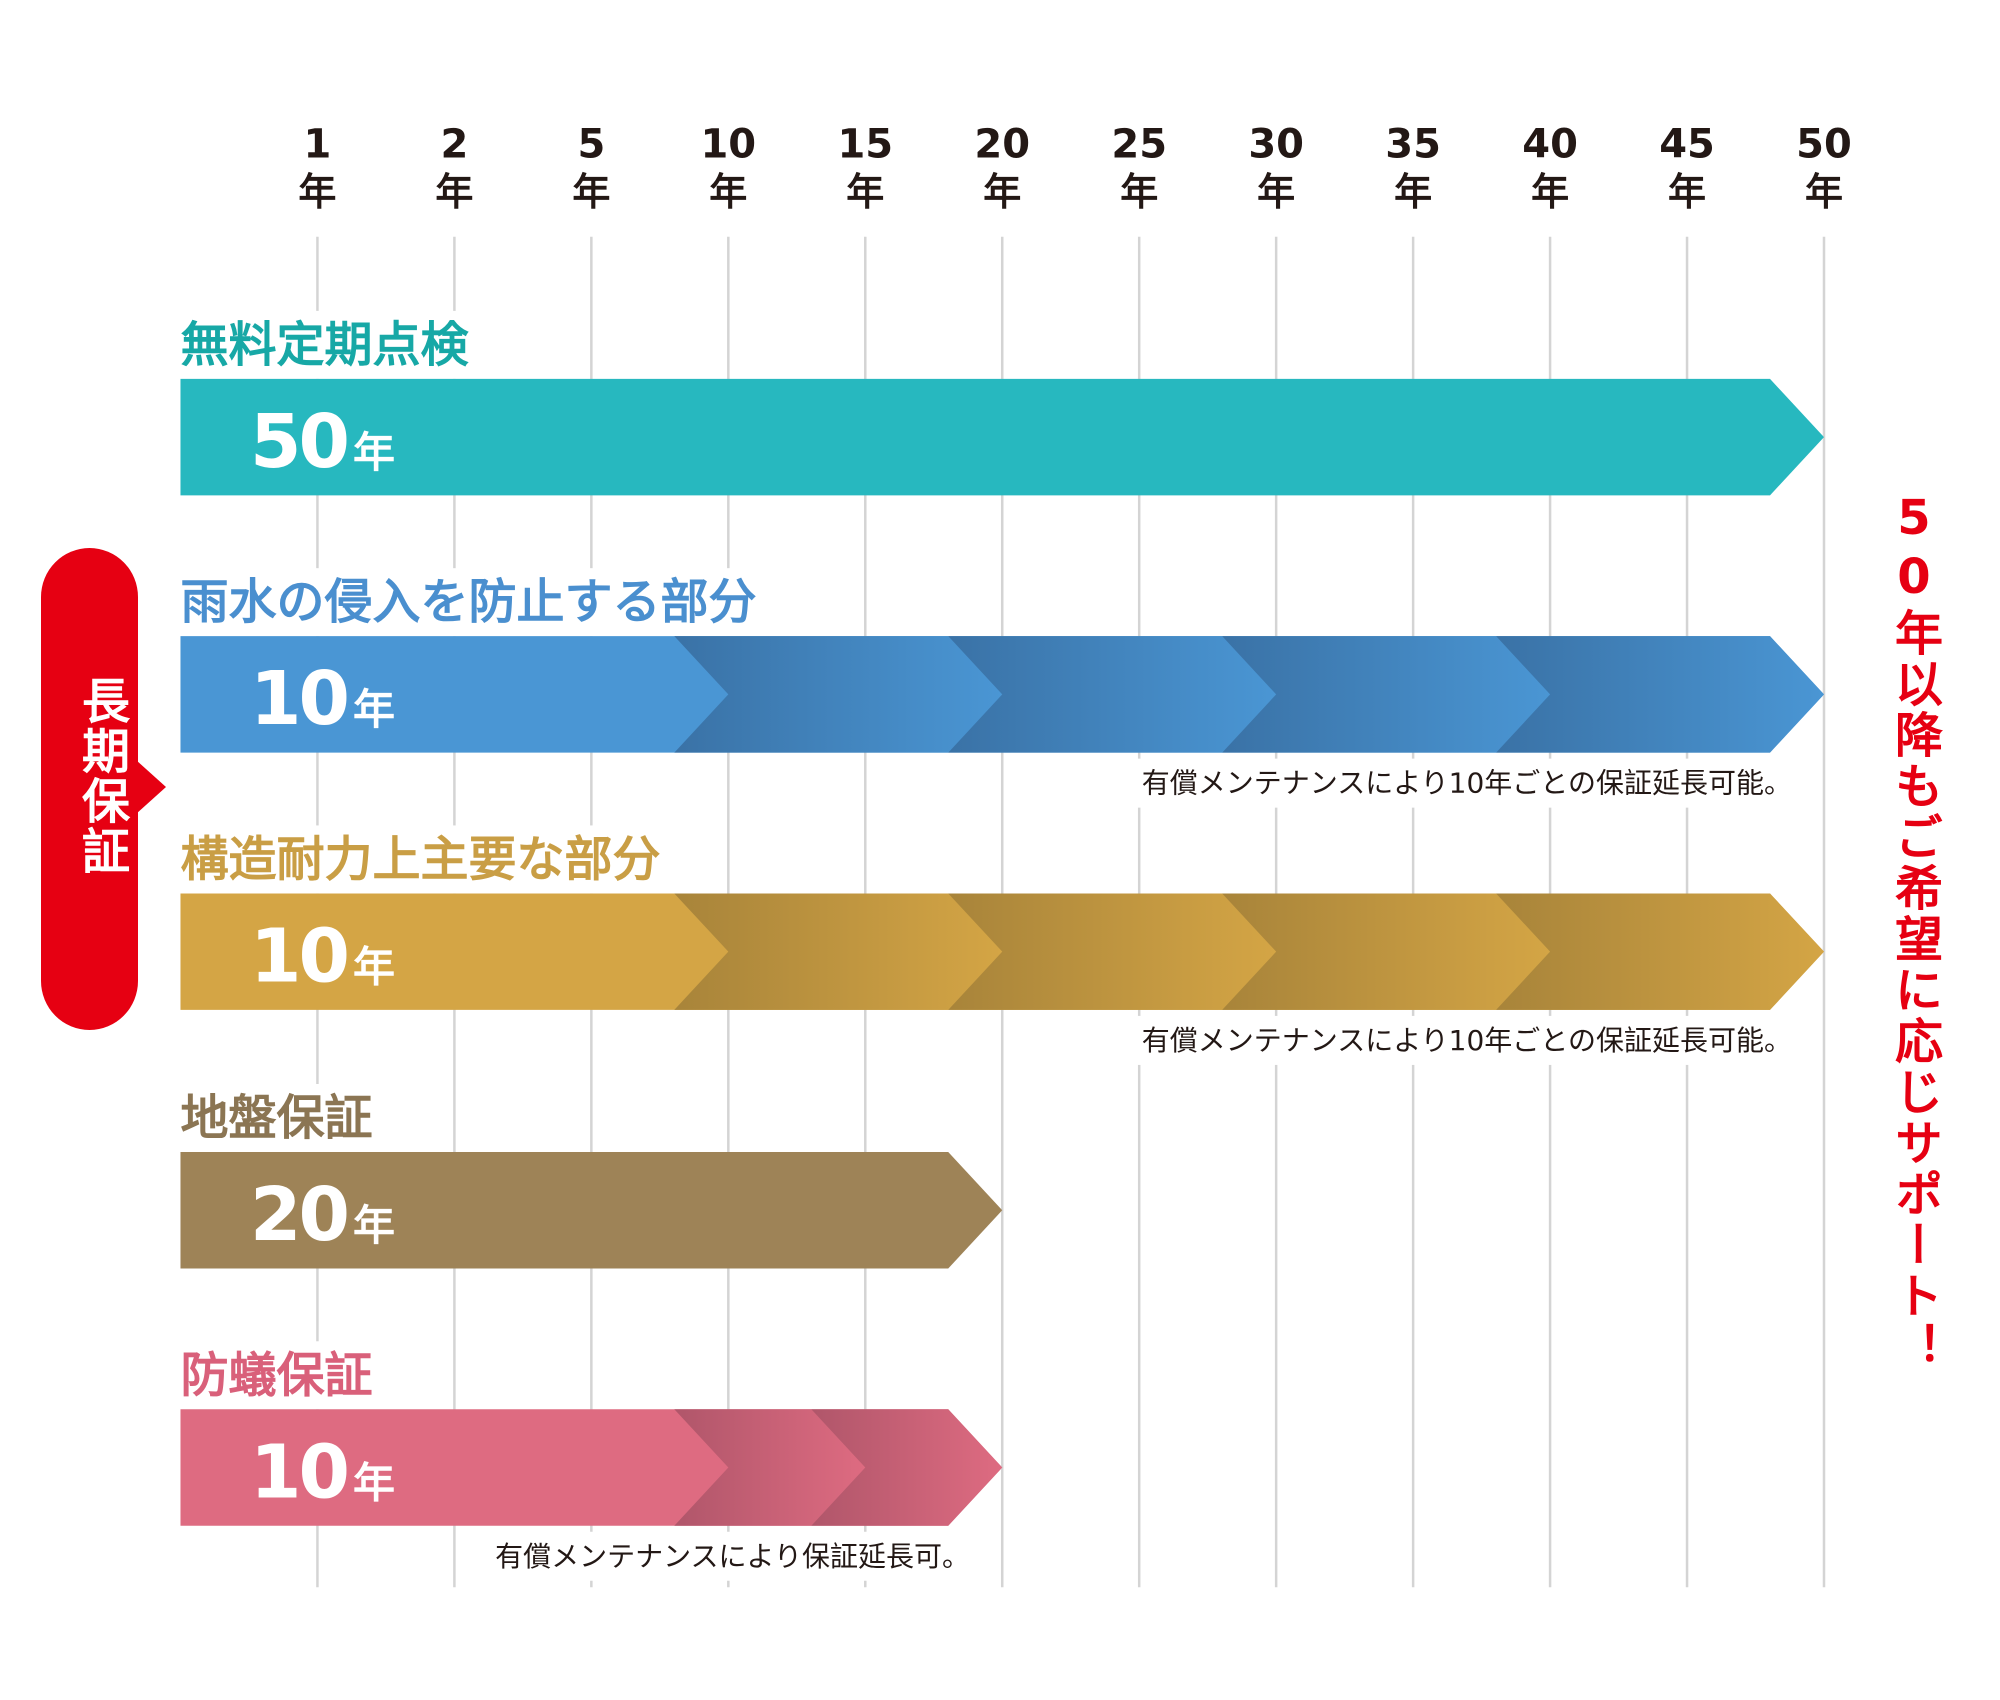 Image resolution: width=2000 pixels, height=1700 pixels. What do you see at coordinates (298, 1215) in the screenshot?
I see `row-number: 20` at bounding box center [298, 1215].